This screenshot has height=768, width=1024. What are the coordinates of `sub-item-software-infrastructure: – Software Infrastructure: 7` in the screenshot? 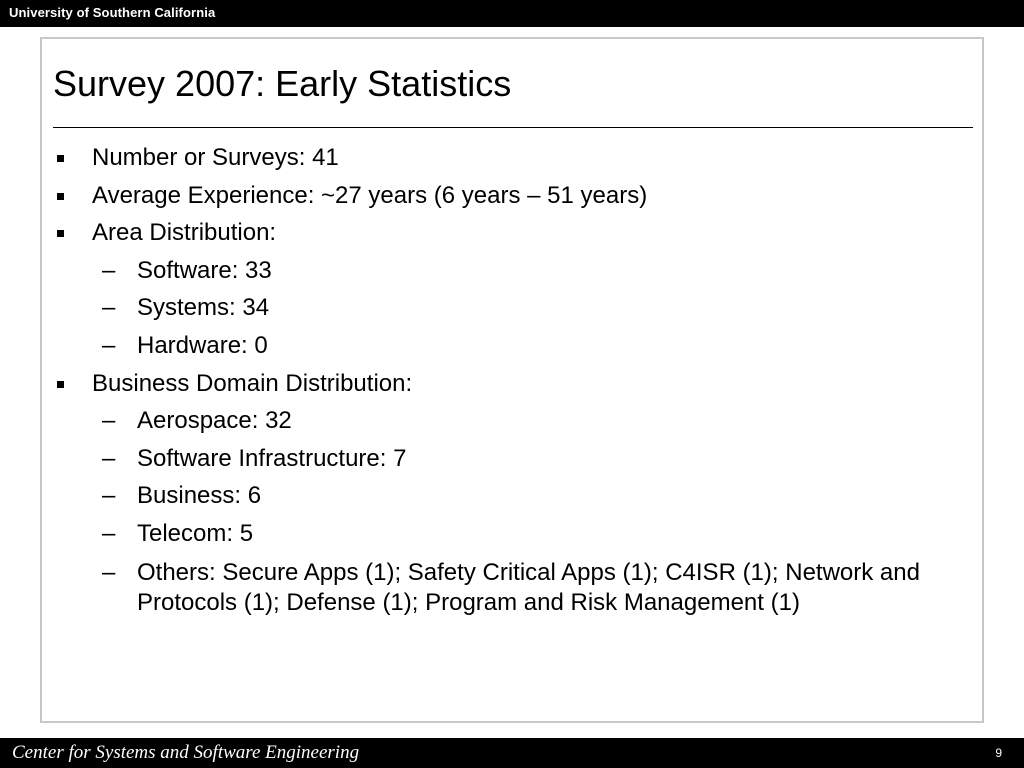 It's located at (503, 459).